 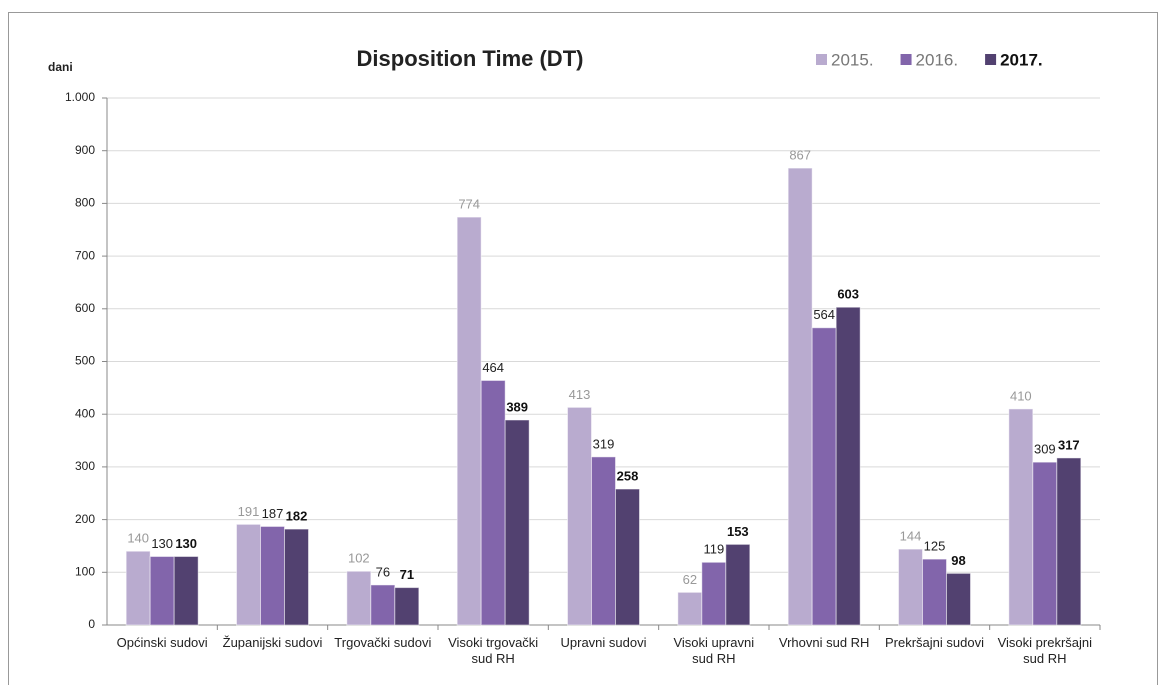 I want to click on value-label: 309, so click(x=1045, y=449).